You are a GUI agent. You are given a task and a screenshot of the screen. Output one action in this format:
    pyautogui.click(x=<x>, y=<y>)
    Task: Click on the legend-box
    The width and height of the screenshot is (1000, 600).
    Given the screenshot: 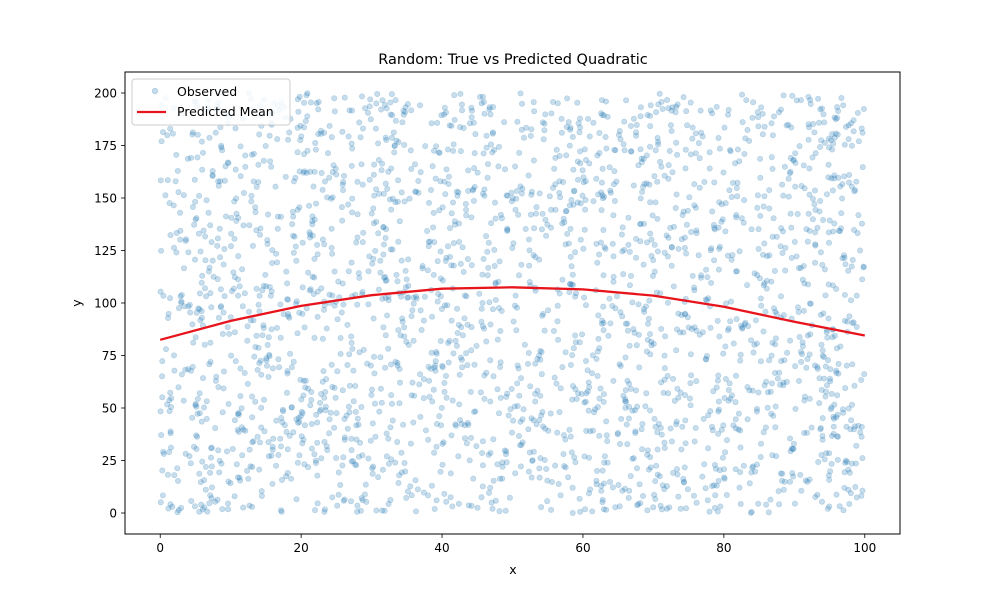 What is the action you would take?
    pyautogui.click(x=211, y=102)
    